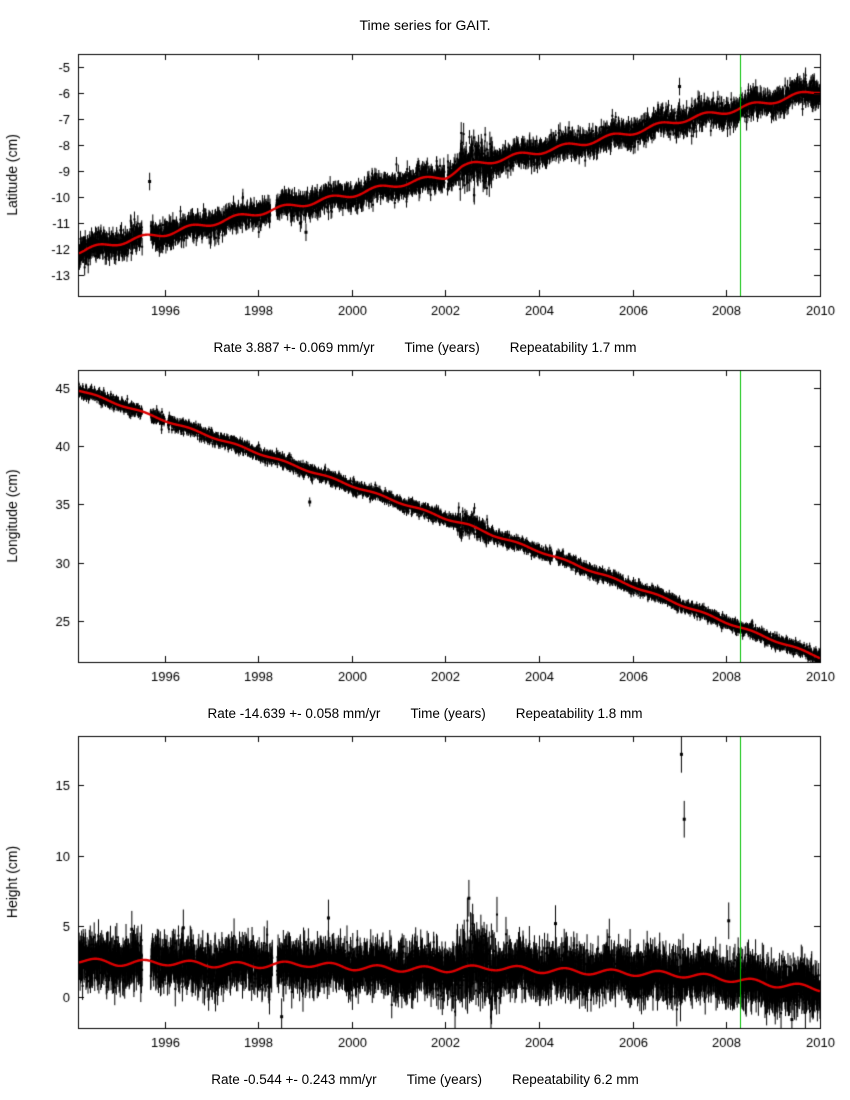  Describe the element at coordinates (294, 713) in the screenshot. I see `longitude-rate-label: Rate -14.639 +- 0.058 mm/yr` at that location.